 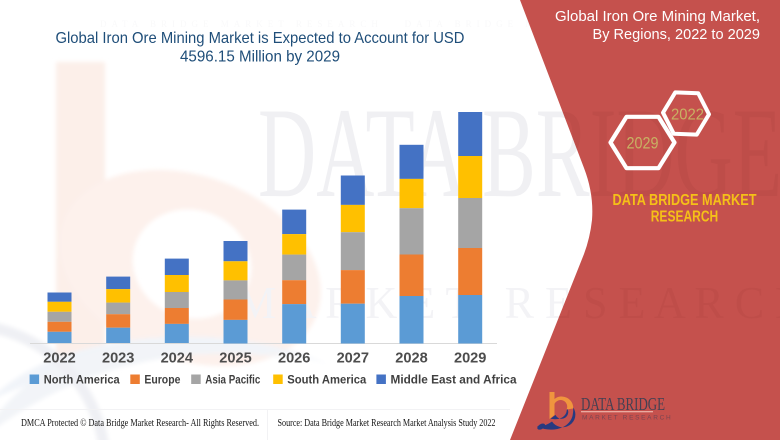 I want to click on svg-text: North America, so click(x=82, y=380).